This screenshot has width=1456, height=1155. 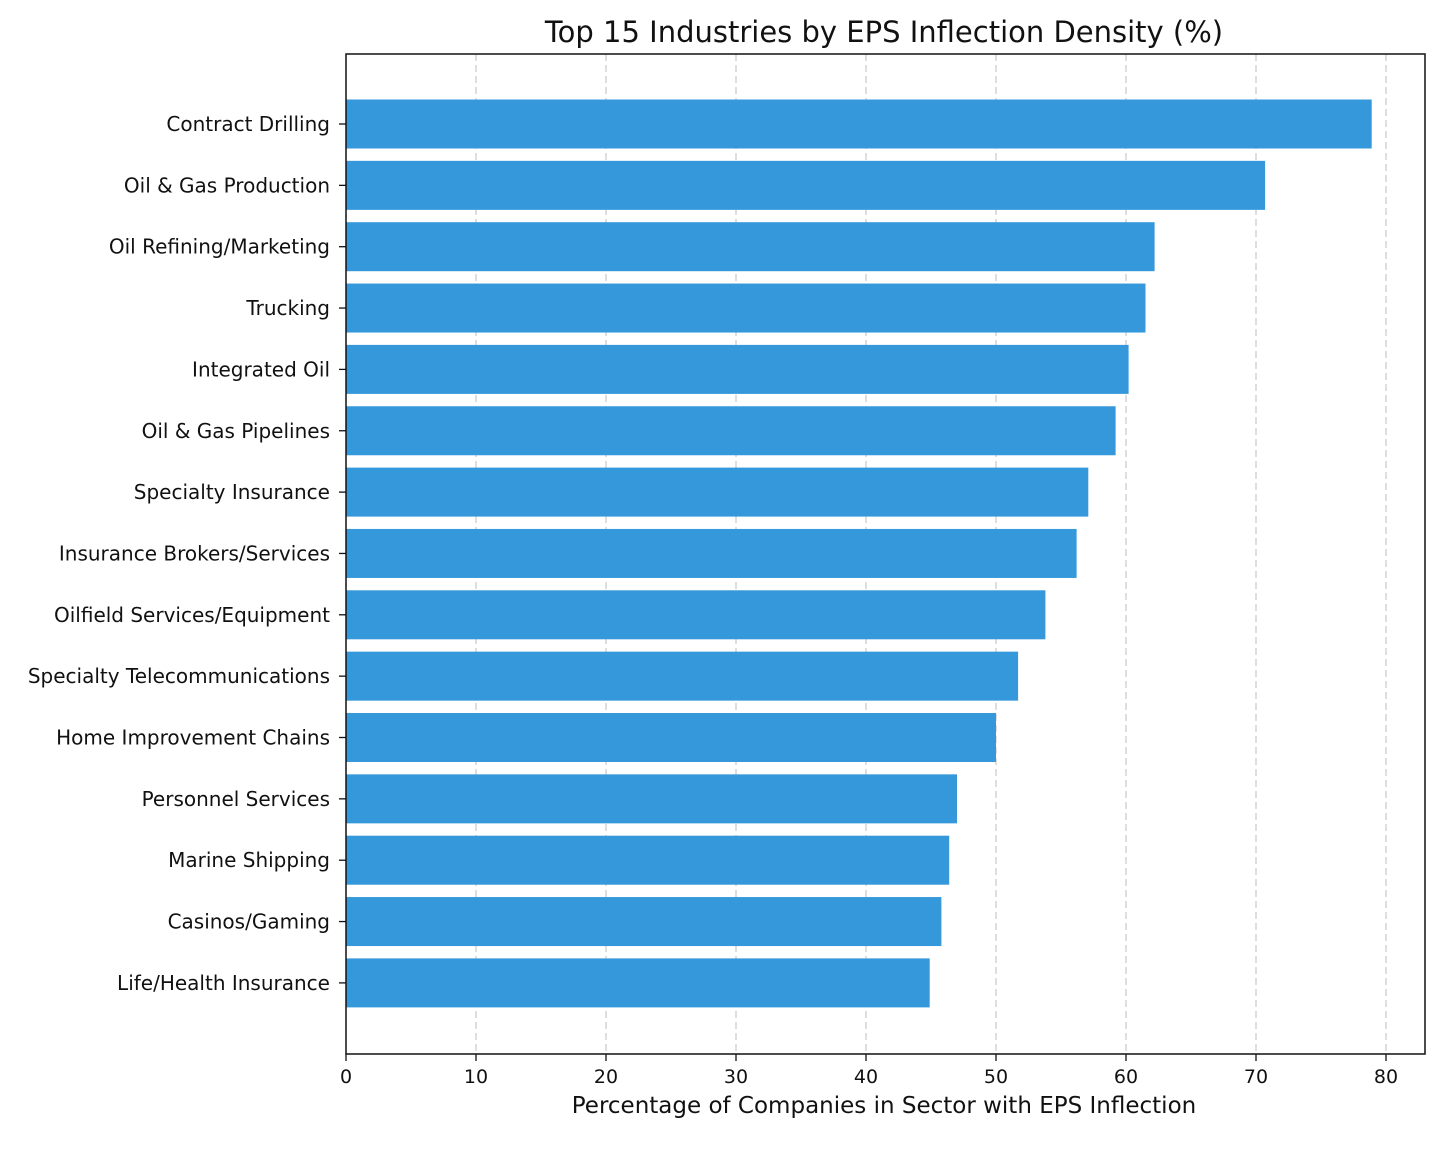 What do you see at coordinates (346, 1077) in the screenshot?
I see `x-tick-label: 0` at bounding box center [346, 1077].